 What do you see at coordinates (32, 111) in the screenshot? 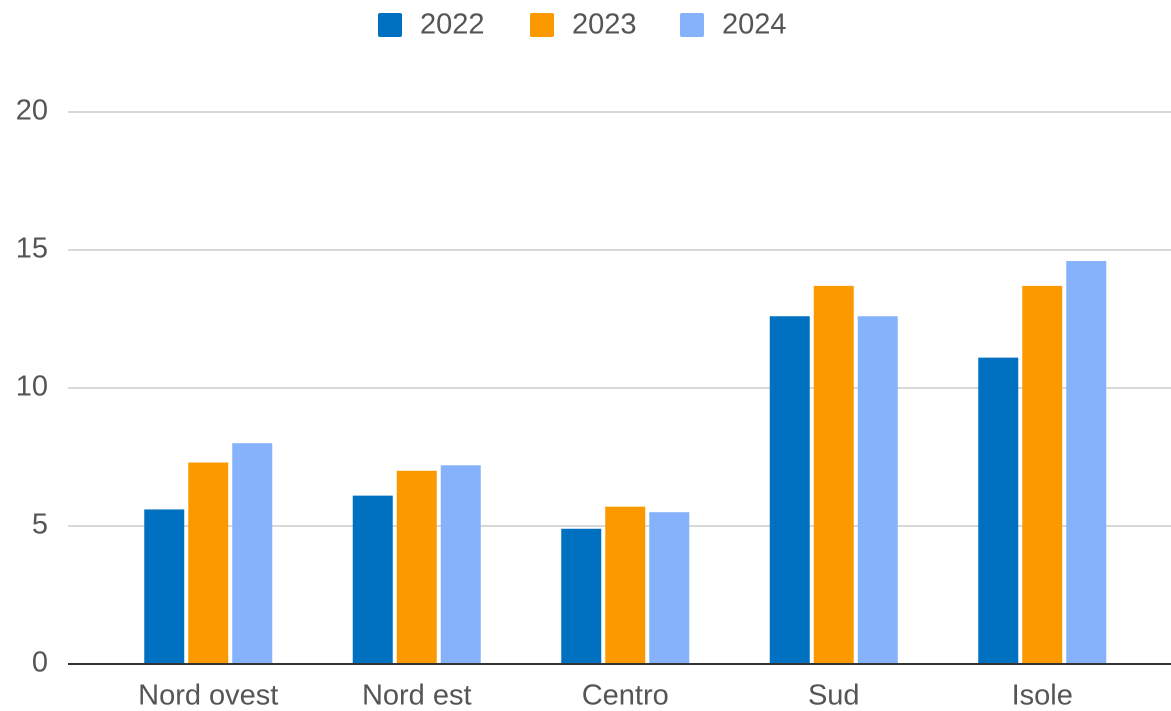
I see `y-tick-label: 20` at bounding box center [32, 111].